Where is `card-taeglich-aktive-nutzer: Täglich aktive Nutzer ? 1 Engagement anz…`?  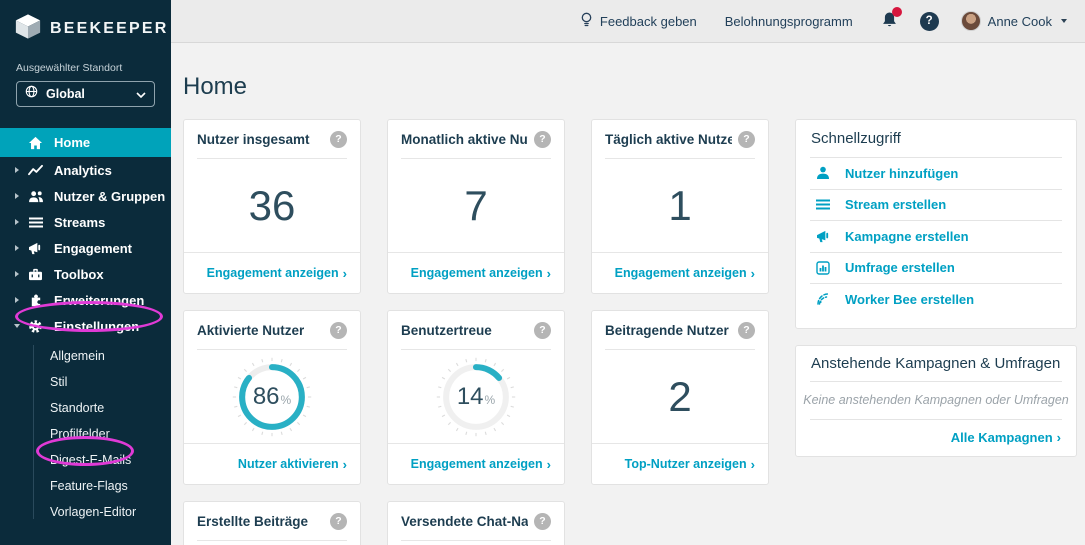
card-taeglich-aktive-nutzer: Täglich aktive Nutzer ? 1 Engagement anz… is located at coordinates (680, 206).